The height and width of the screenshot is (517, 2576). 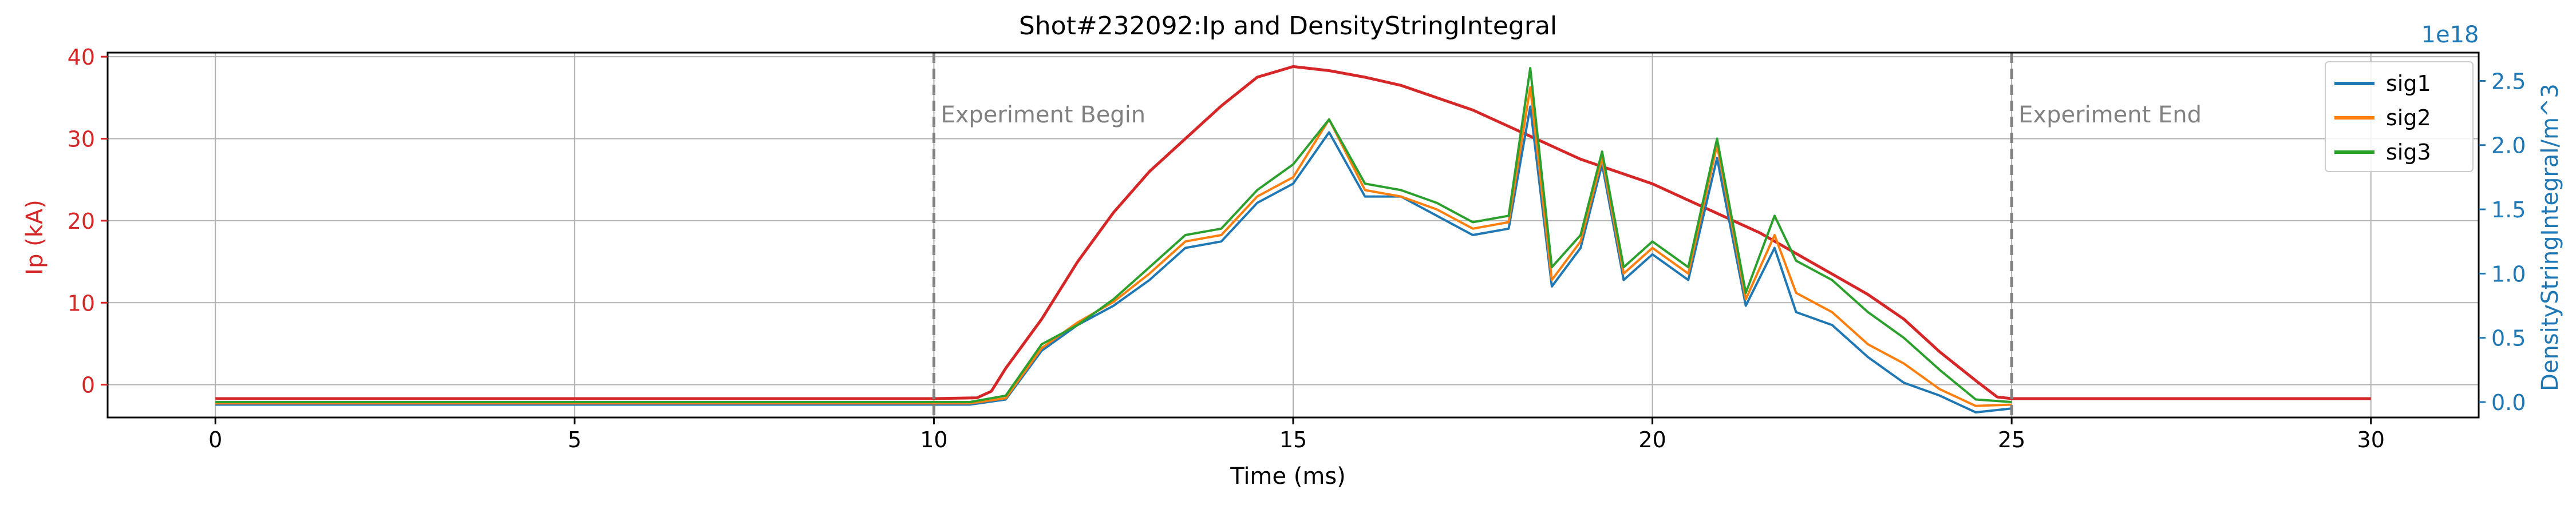 What do you see at coordinates (2508, 274) in the screenshot?
I see `y-right-tick-label: 1.0` at bounding box center [2508, 274].